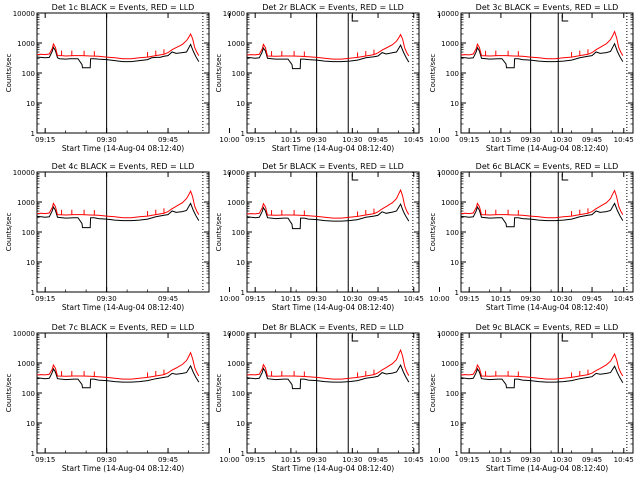  Describe the element at coordinates (547, 327) in the screenshot. I see `panel-title: Det 9c BLACK = Events, RED = LLD` at that location.